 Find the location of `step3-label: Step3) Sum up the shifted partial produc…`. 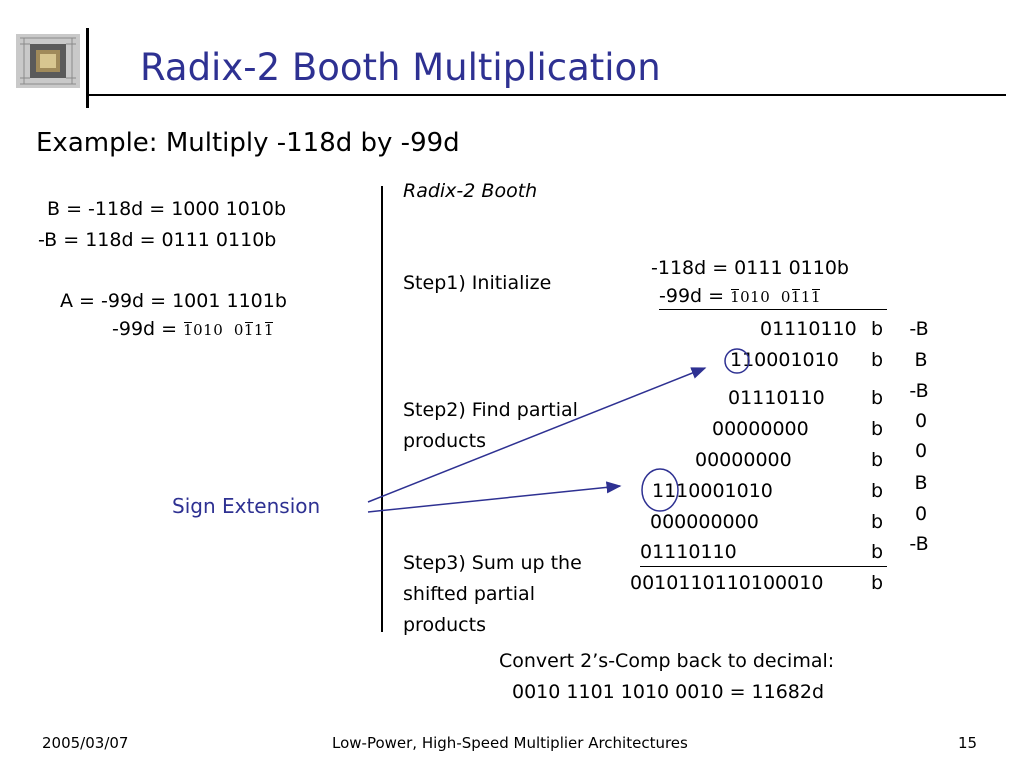

step3-label: Step3) Sum up the shifted partial produc… is located at coordinates (492, 594).